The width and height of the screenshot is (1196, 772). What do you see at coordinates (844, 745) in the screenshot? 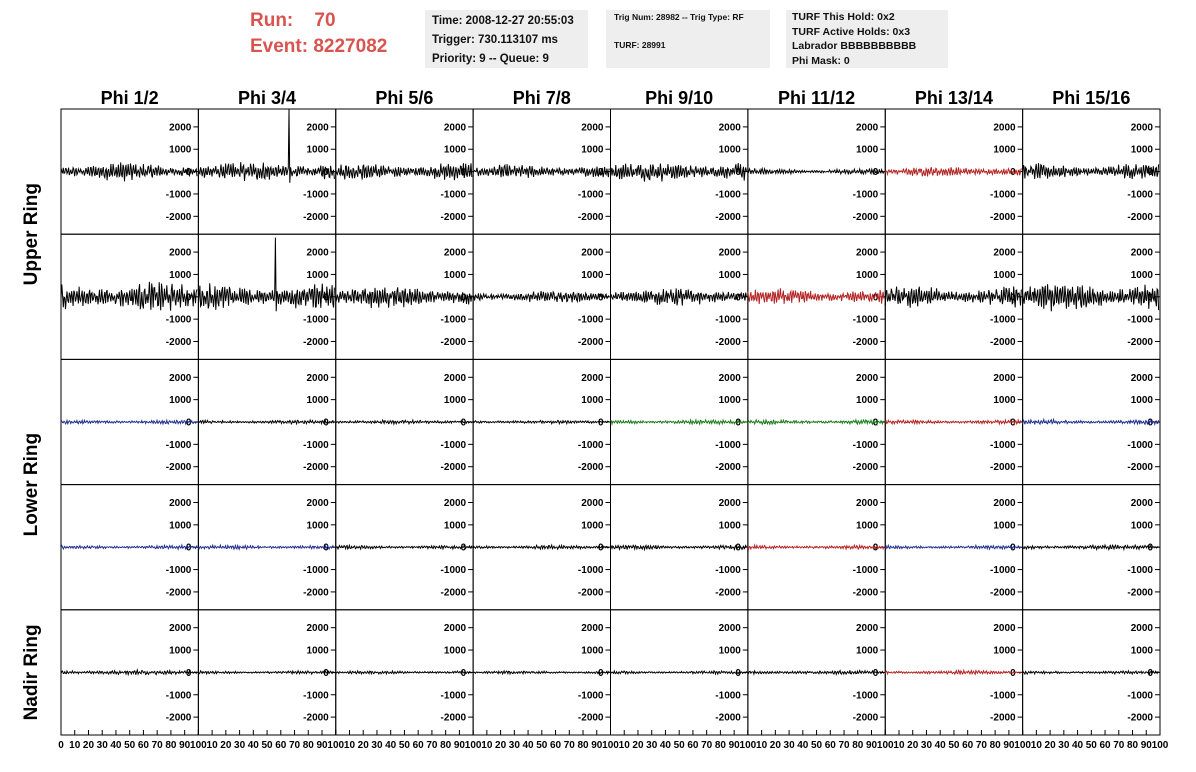
I see `x-tick-label: 70` at bounding box center [844, 745].